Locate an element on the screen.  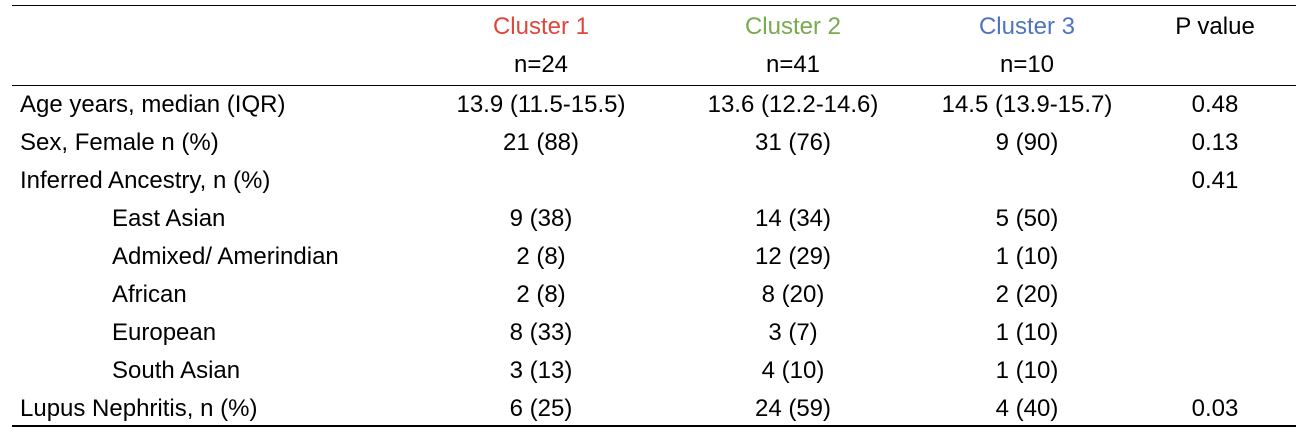
row-label: Age years, median (IQR) is located at coordinates (153, 104).